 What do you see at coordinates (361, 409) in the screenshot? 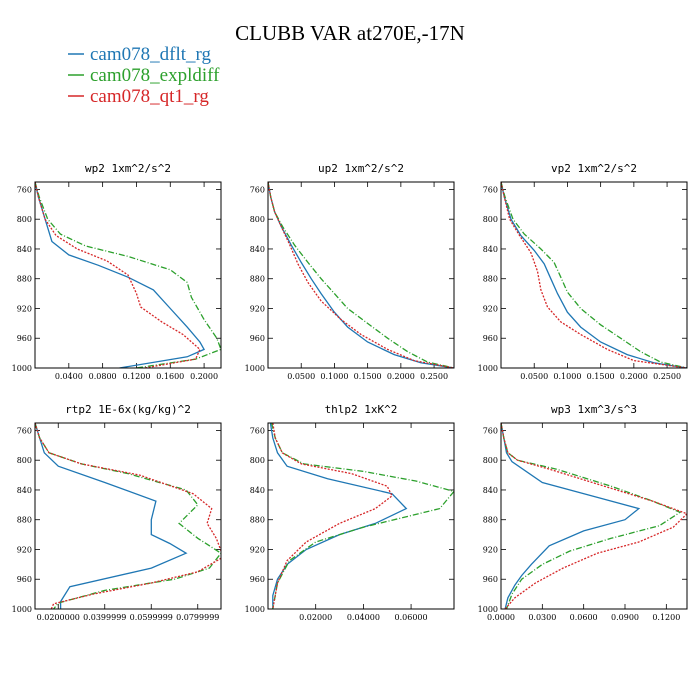
I see `panel-title: thlp2 1xK^2` at bounding box center [361, 409].